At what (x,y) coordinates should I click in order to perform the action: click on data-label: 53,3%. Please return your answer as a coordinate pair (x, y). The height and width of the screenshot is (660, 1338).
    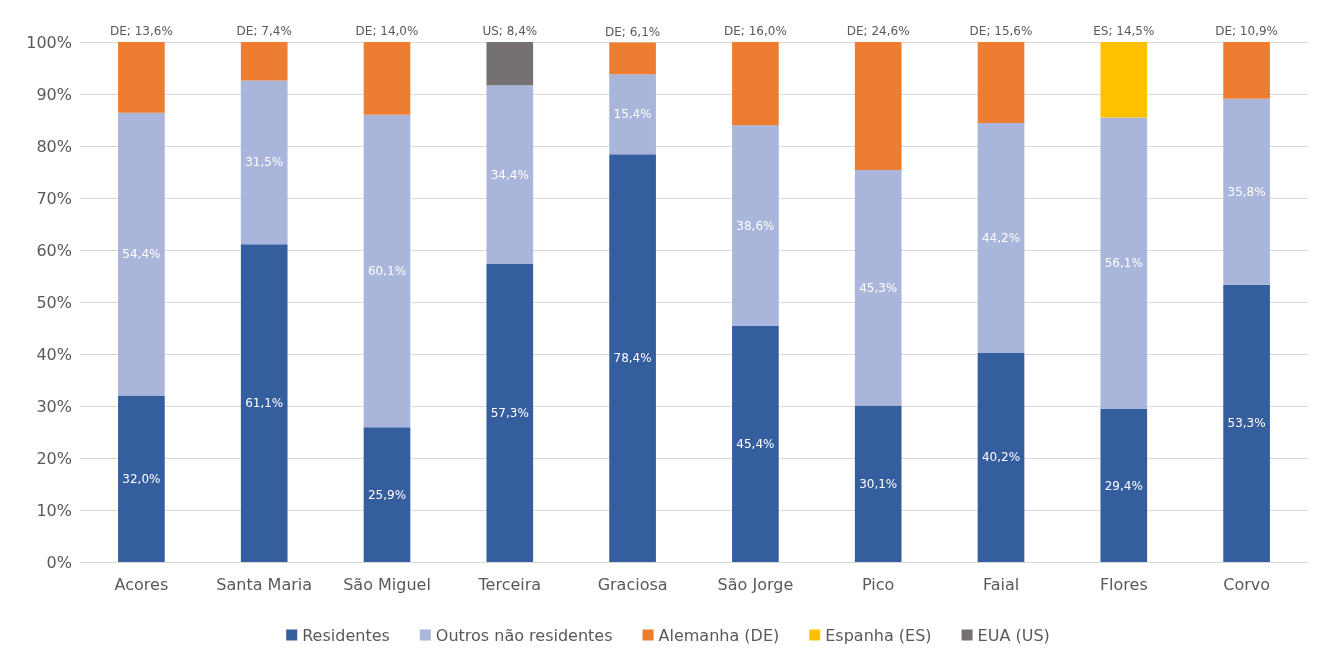
    Looking at the image, I should click on (1246, 423).